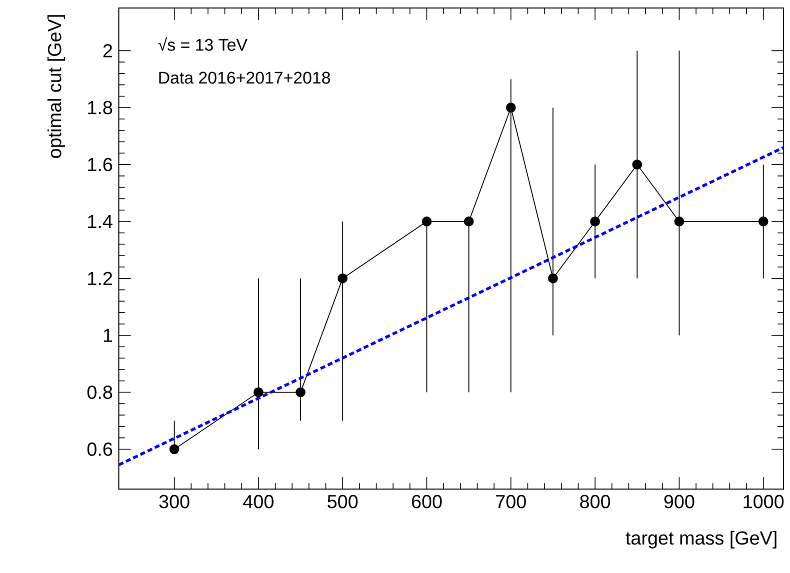  Describe the element at coordinates (511, 501) in the screenshot. I see `x-tick-label: 700` at that location.